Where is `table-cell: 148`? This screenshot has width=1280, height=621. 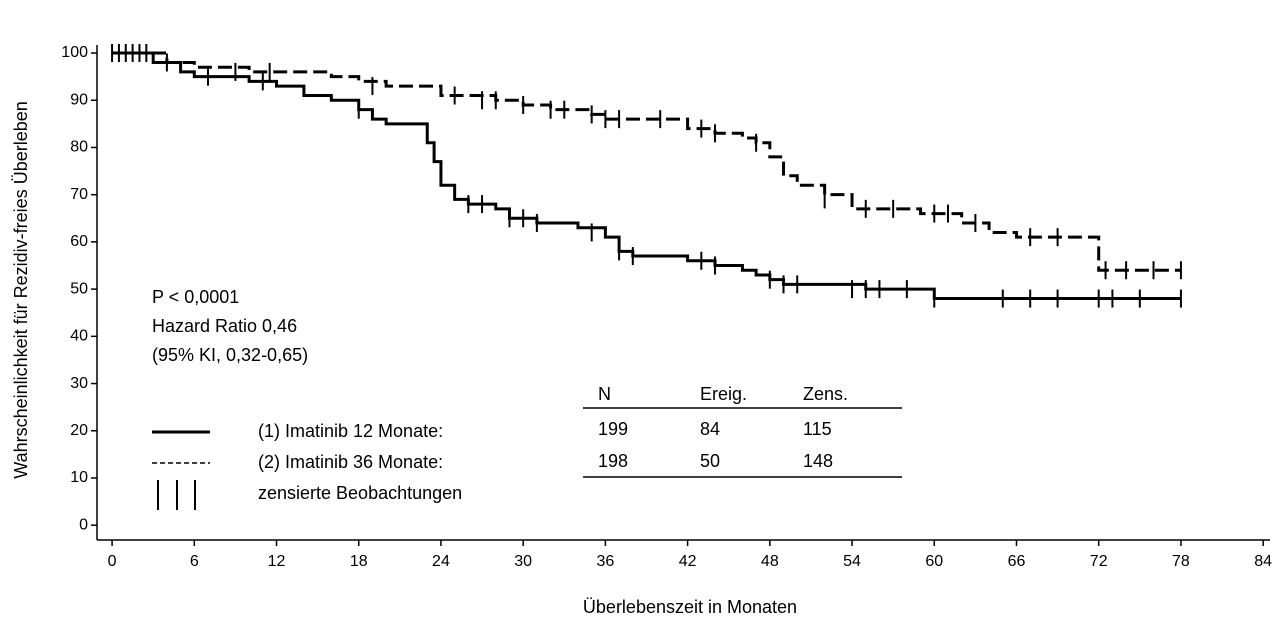
table-cell: 148 is located at coordinates (818, 461).